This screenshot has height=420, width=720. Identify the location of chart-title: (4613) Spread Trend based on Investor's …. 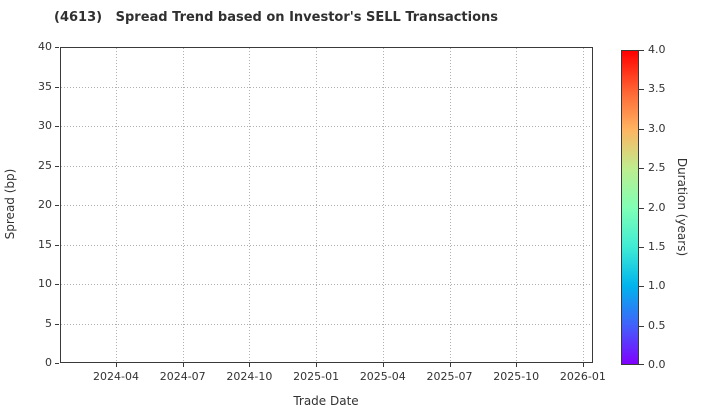
(276, 17).